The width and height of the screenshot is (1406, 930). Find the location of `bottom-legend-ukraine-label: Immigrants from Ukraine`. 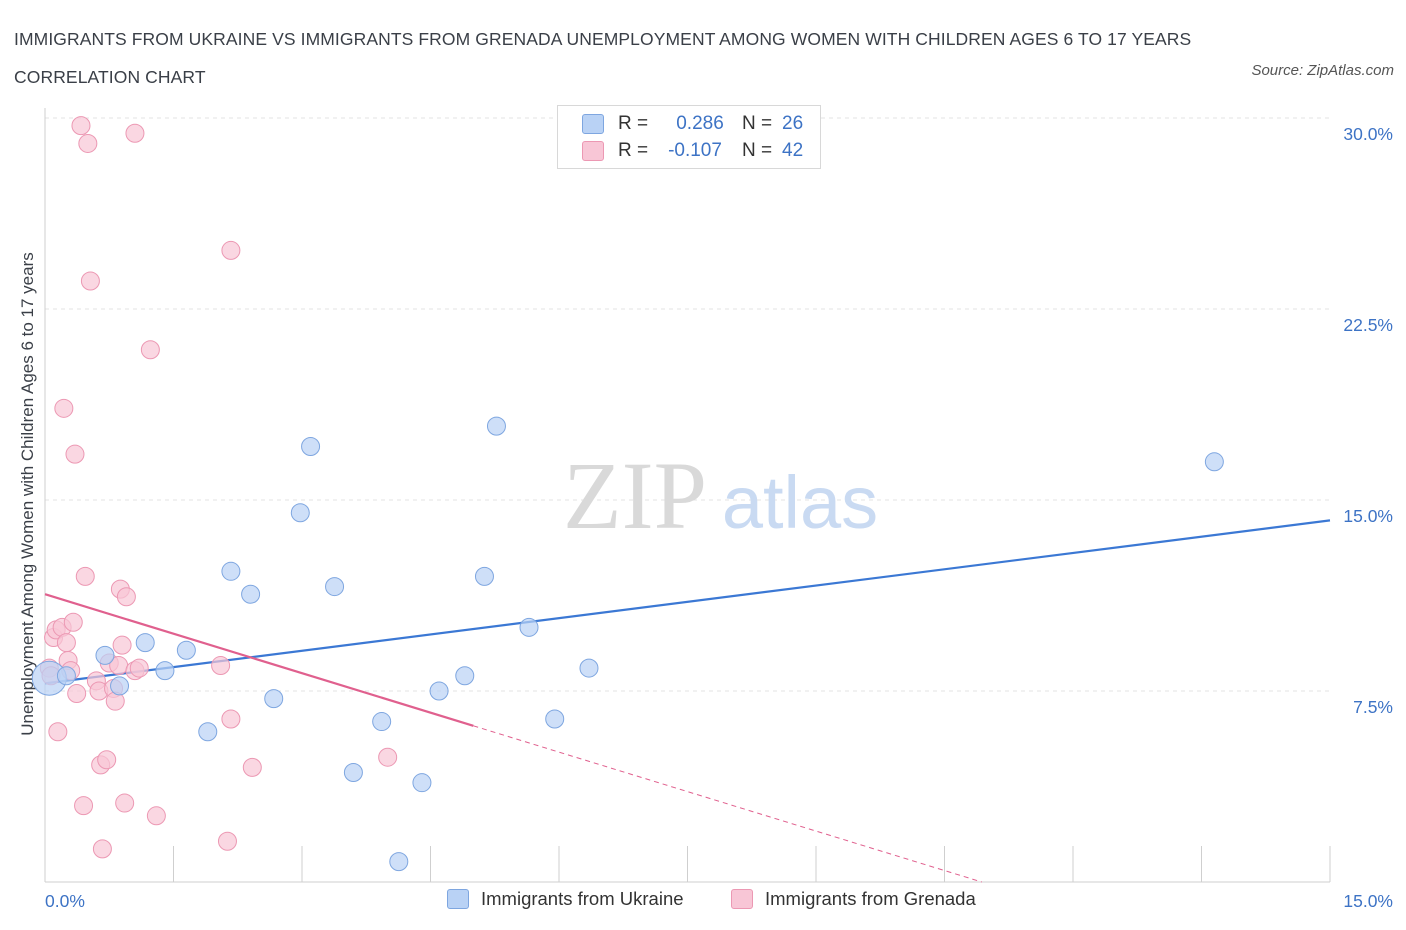

bottom-legend-ukraine-label: Immigrants from Ukraine is located at coordinates (582, 898).